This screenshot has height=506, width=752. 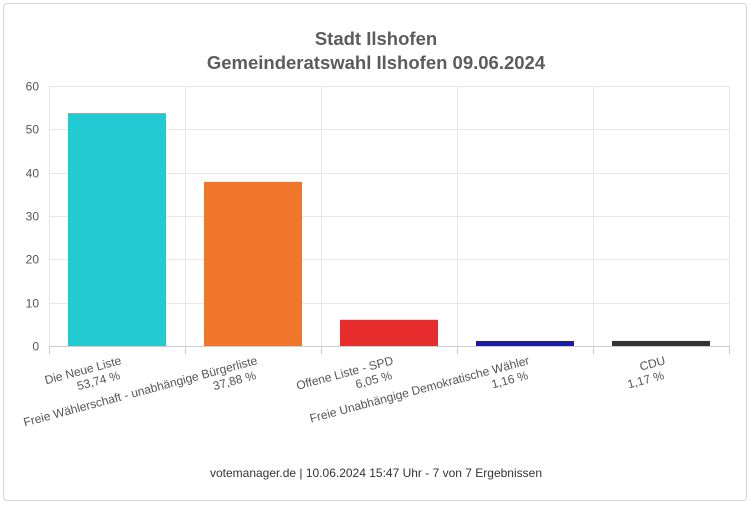 I want to click on y-tick-label: 0, so click(x=35, y=347).